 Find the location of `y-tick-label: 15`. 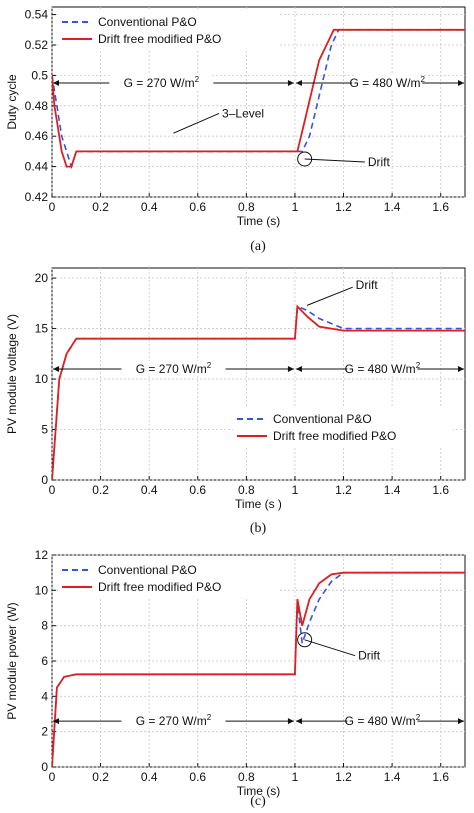

y-tick-label: 15 is located at coordinates (42, 329).